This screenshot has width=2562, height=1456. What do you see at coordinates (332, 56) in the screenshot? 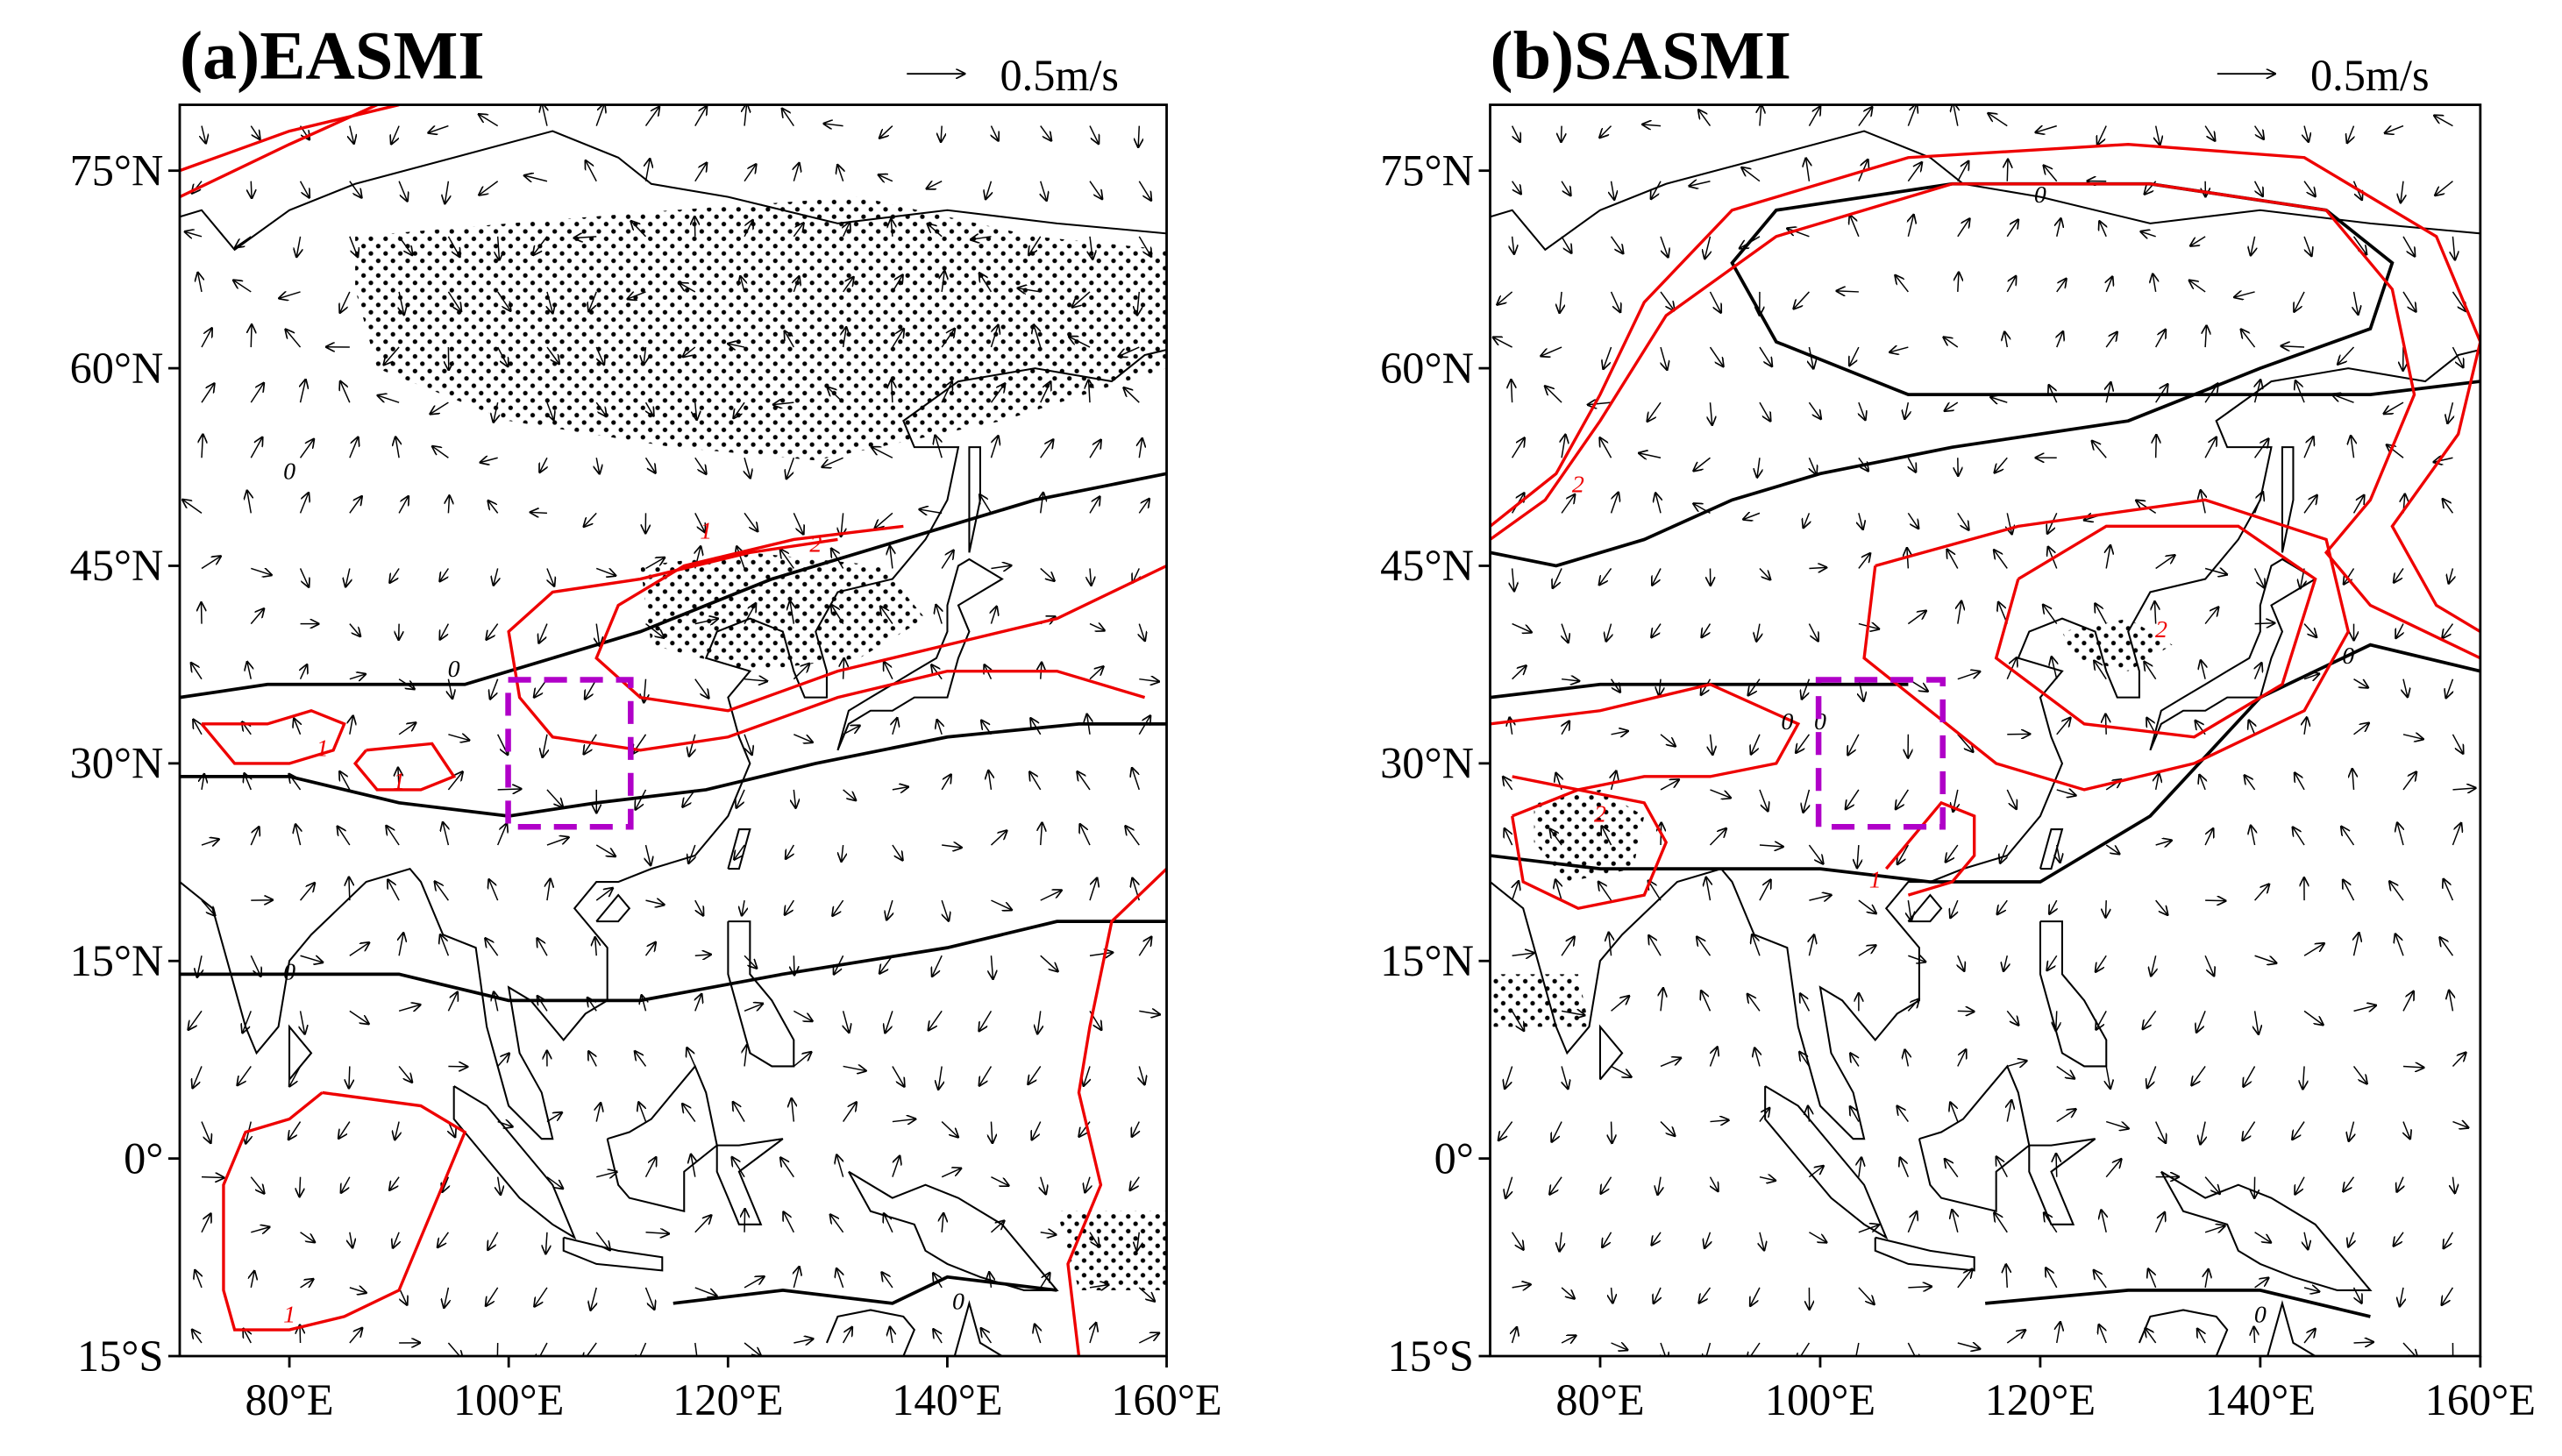
I see `panel-title: (a)EASMI` at bounding box center [332, 56].